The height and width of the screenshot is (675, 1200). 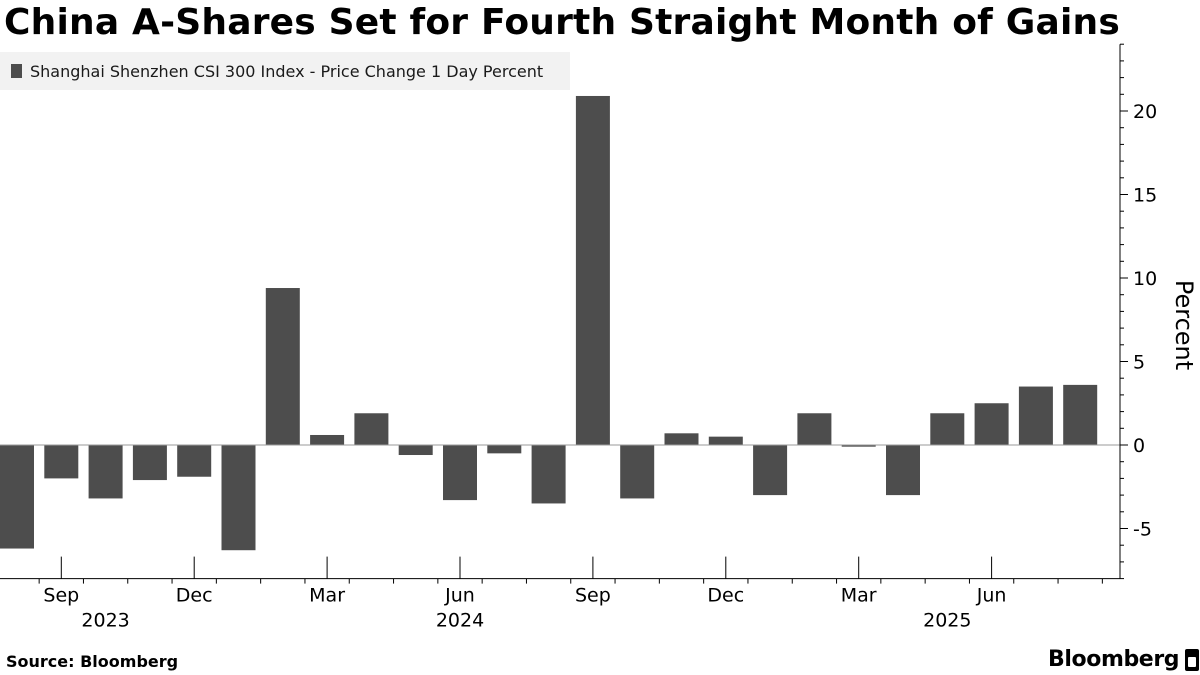 What do you see at coordinates (1145, 196) in the screenshot?
I see `y-tick-label: 15` at bounding box center [1145, 196].